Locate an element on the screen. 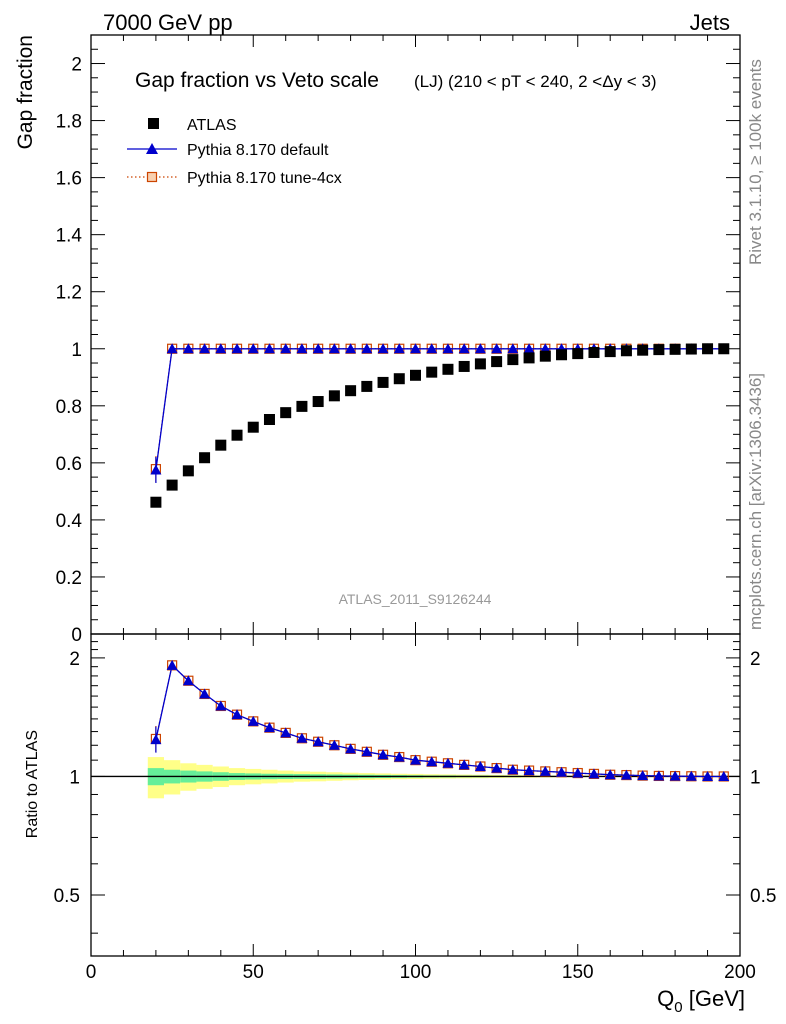 This screenshot has width=786, height=1024. ratio-tune-line is located at coordinates (439, 721).